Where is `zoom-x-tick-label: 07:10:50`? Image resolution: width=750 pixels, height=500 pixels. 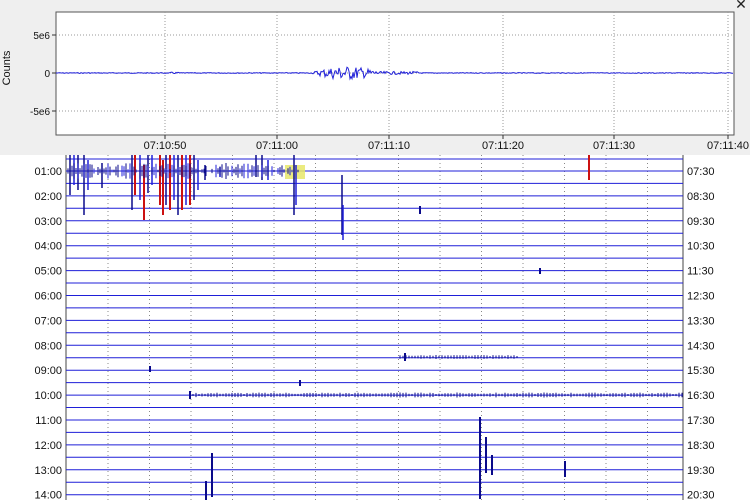 zoom-x-tick-label: 07:10:50 is located at coordinates (165, 146).